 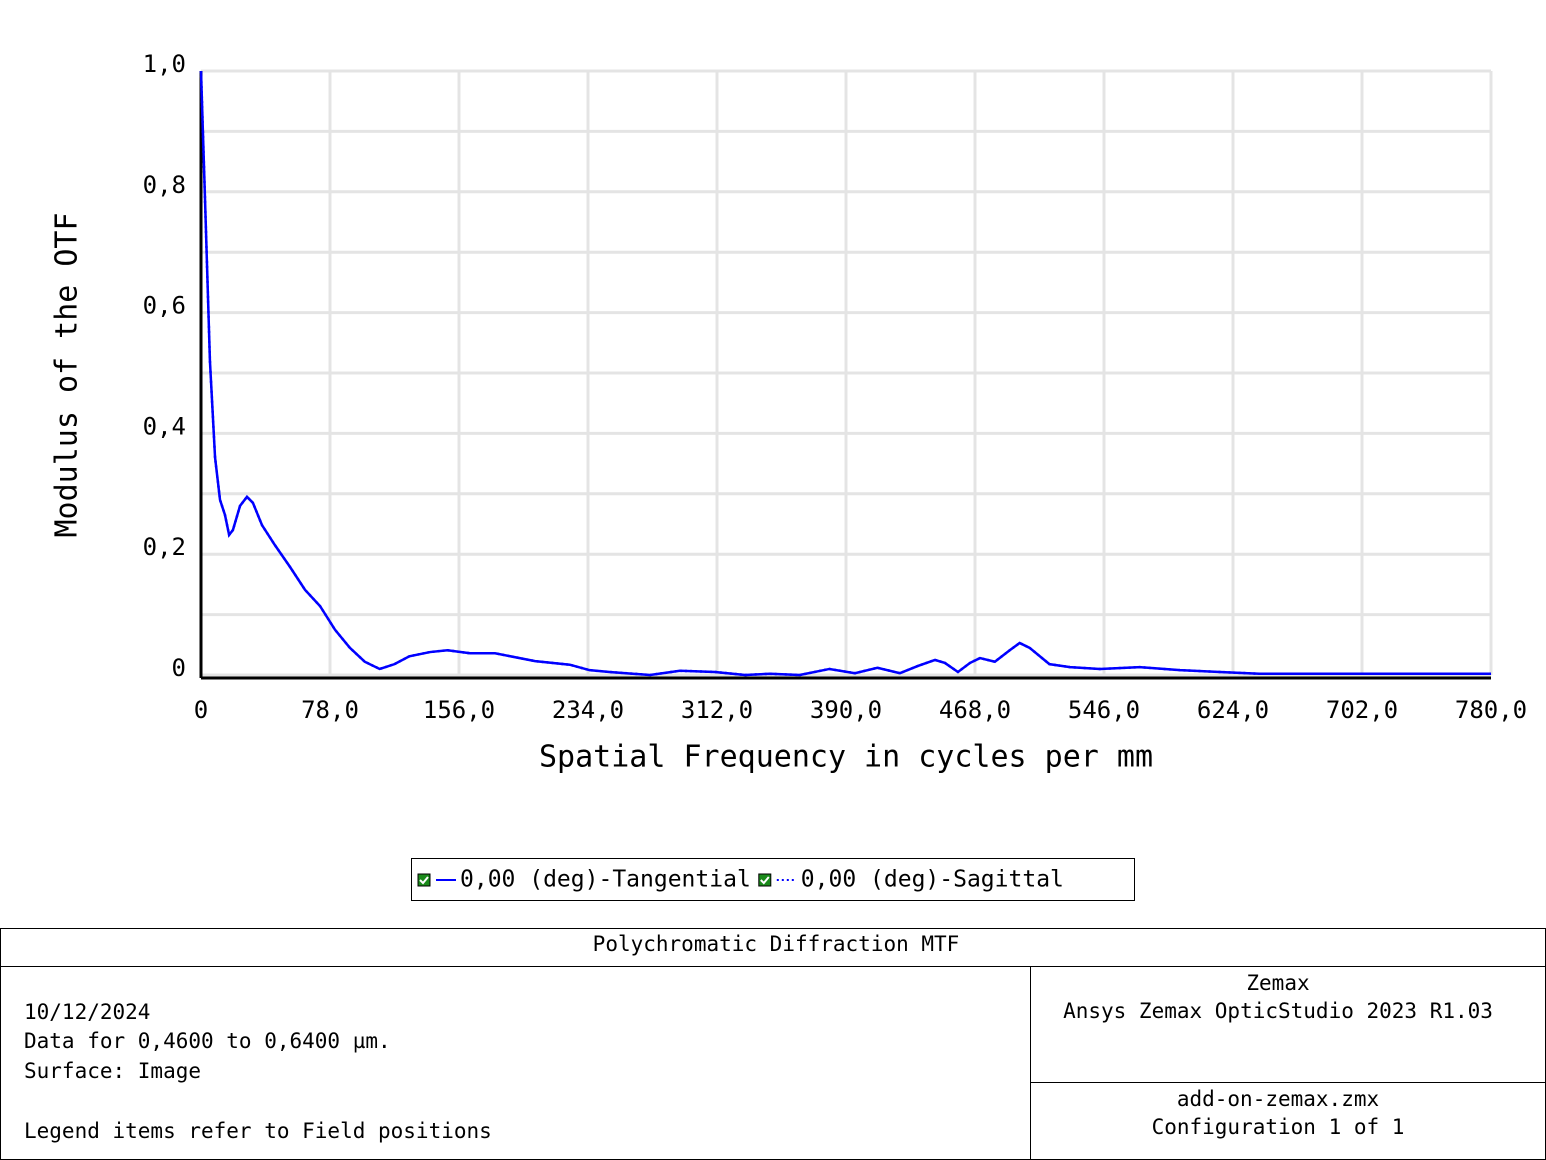 I want to click on footer-title: Polychromatic Diffraction MTF, so click(x=776, y=944).